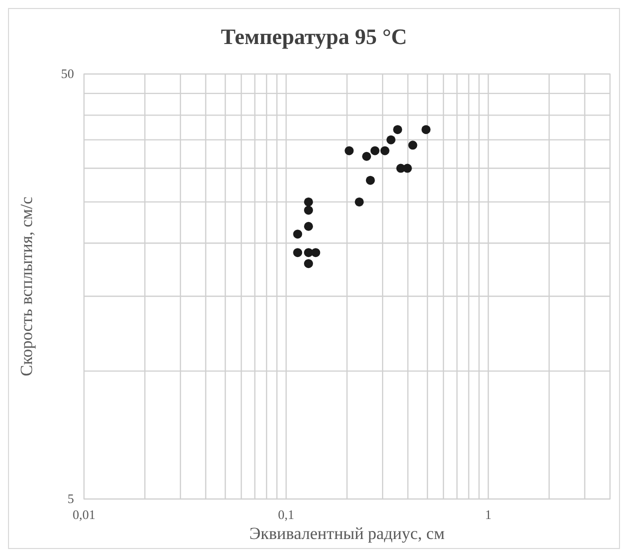 The image size is (628, 557). Describe the element at coordinates (286, 514) in the screenshot. I see `x-tick-label: 0,1` at that location.